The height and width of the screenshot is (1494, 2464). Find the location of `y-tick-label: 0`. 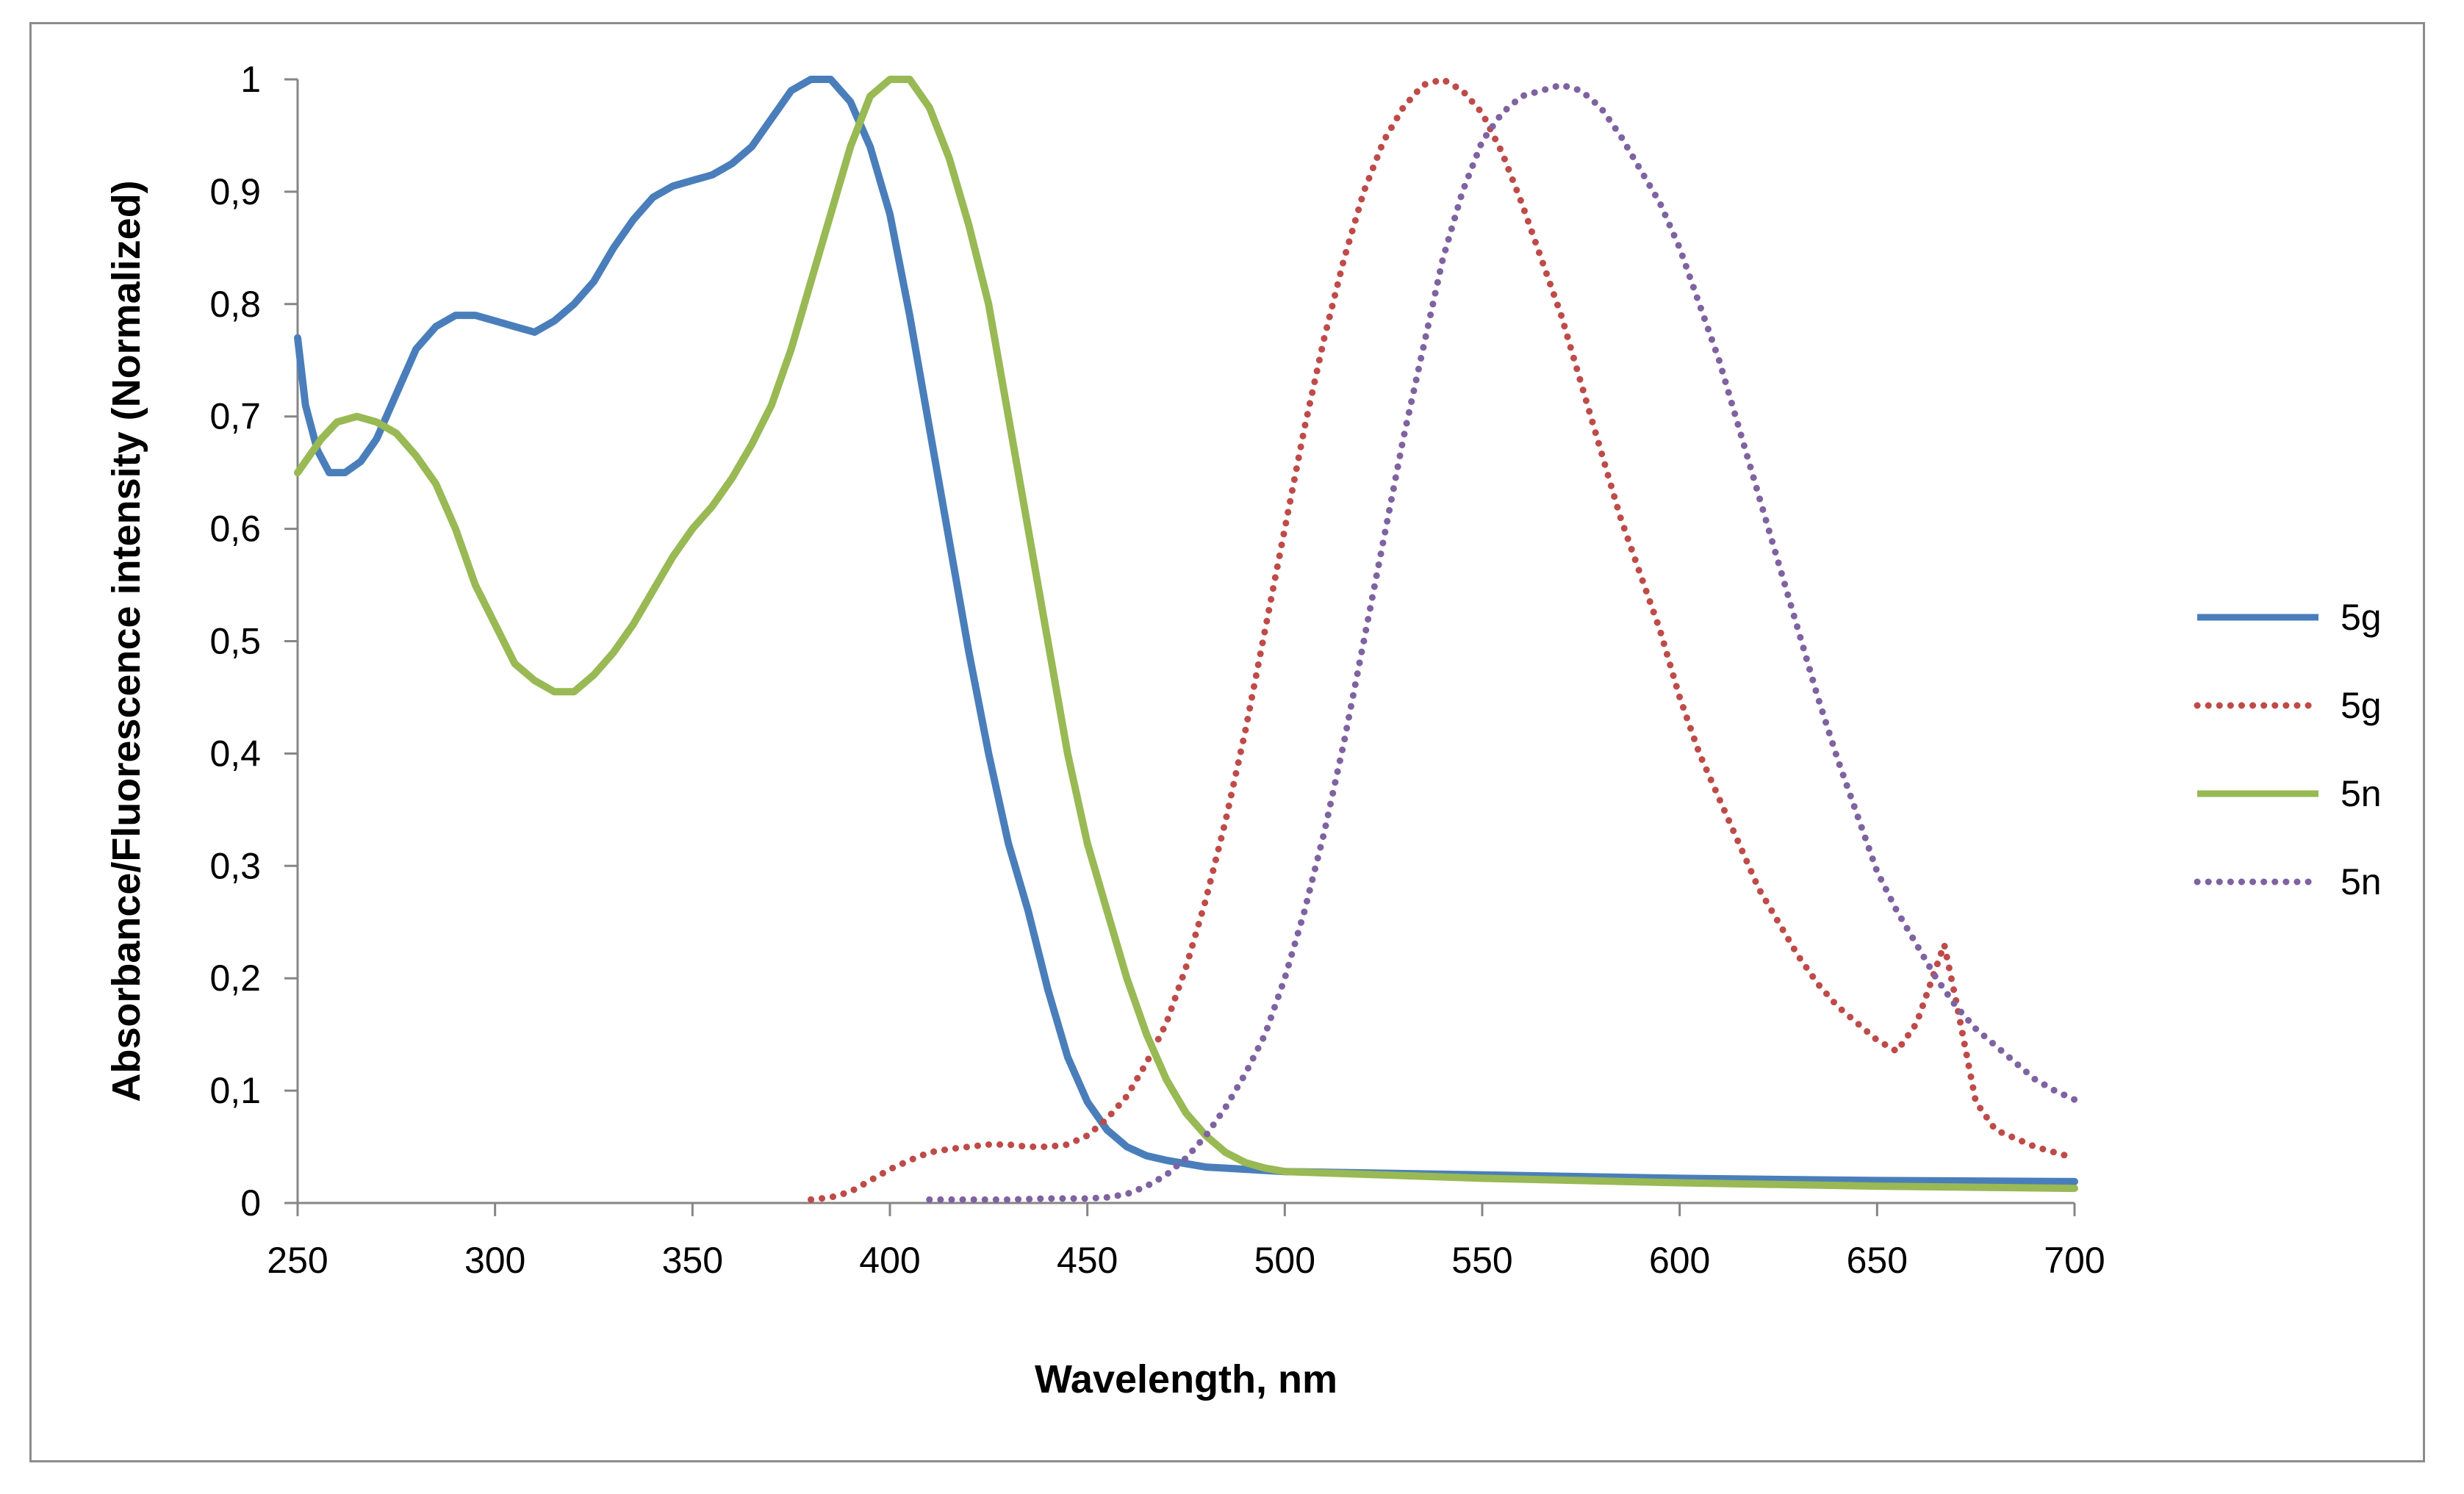

y-tick-label: 0 is located at coordinates (250, 1203).